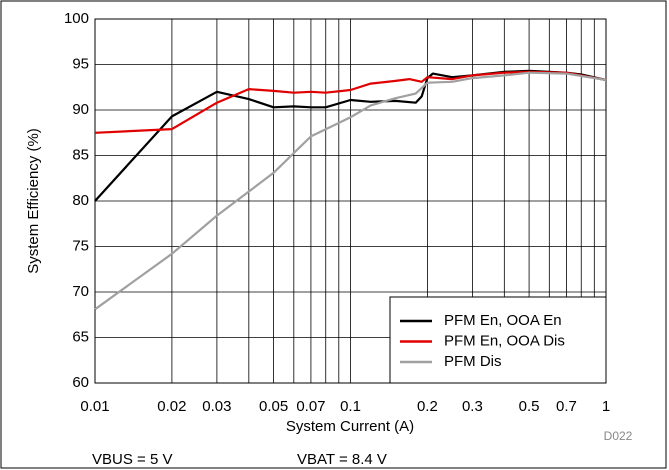 The width and height of the screenshot is (669, 470). Describe the element at coordinates (618, 436) in the screenshot. I see `figure-id: D022` at that location.